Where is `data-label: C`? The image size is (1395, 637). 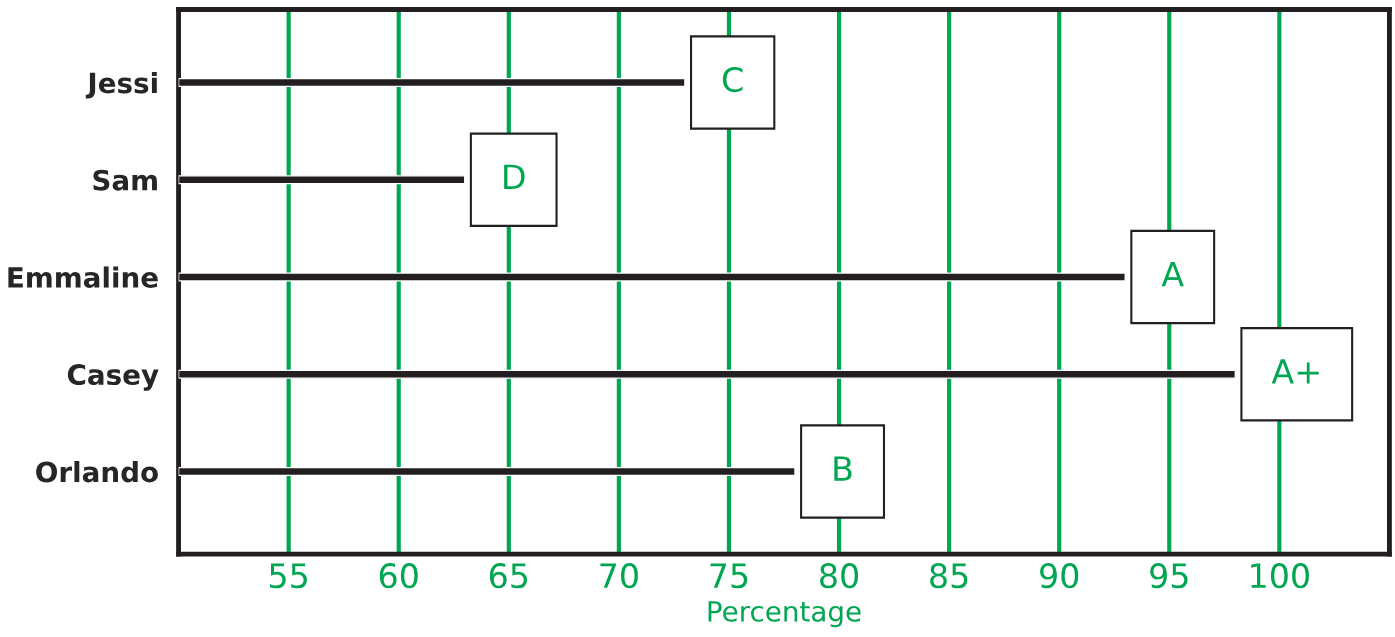 data-label: C is located at coordinates (732, 79).